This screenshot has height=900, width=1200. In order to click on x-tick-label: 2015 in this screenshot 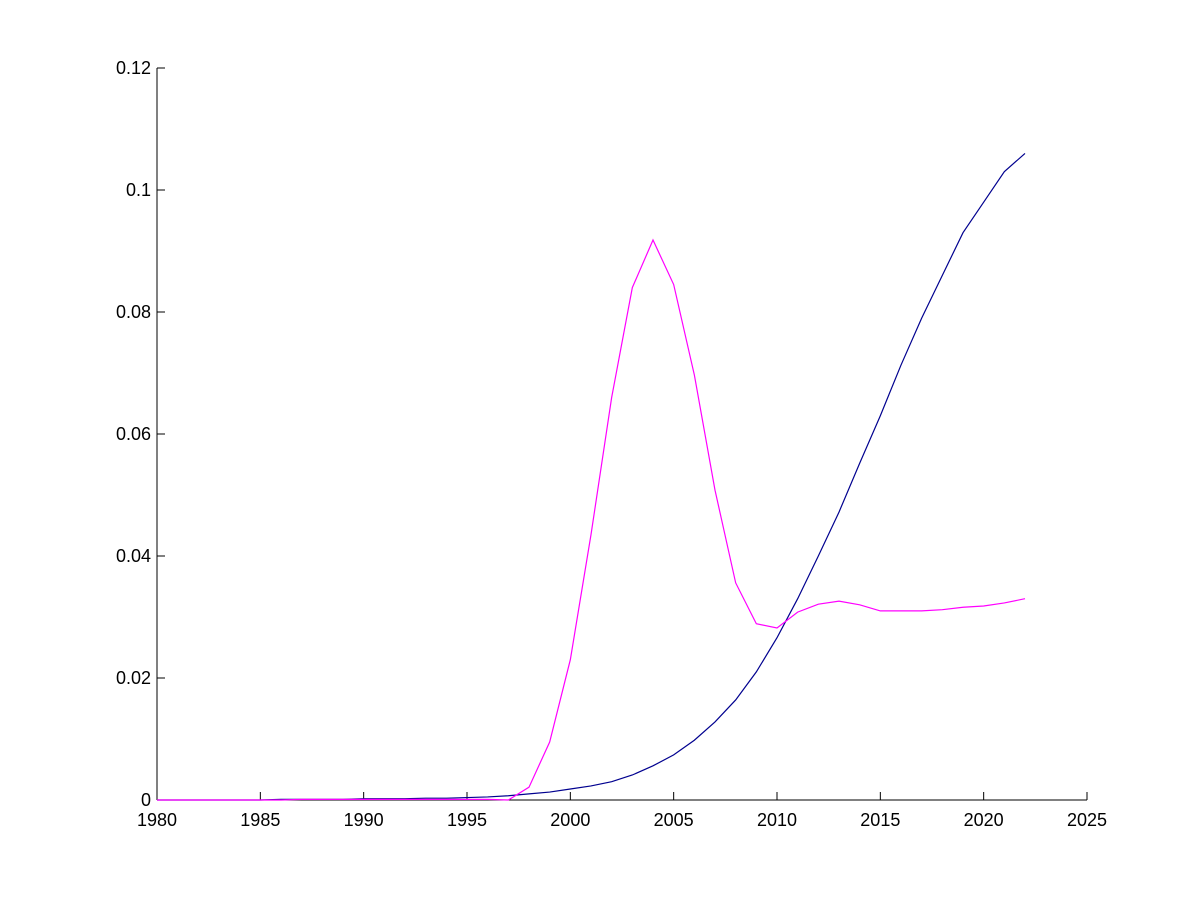, I will do `click(880, 820)`.